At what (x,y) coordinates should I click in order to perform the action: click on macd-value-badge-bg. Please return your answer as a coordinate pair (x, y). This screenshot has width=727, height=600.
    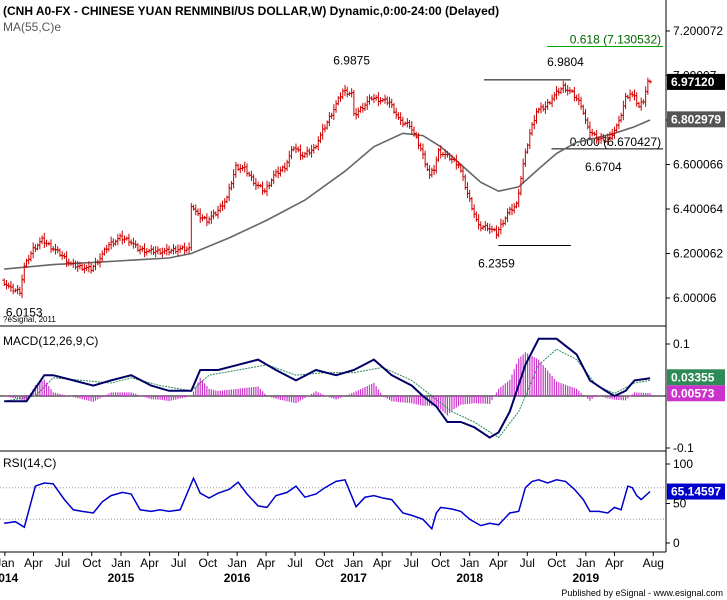
    Looking at the image, I should click on (696, 377).